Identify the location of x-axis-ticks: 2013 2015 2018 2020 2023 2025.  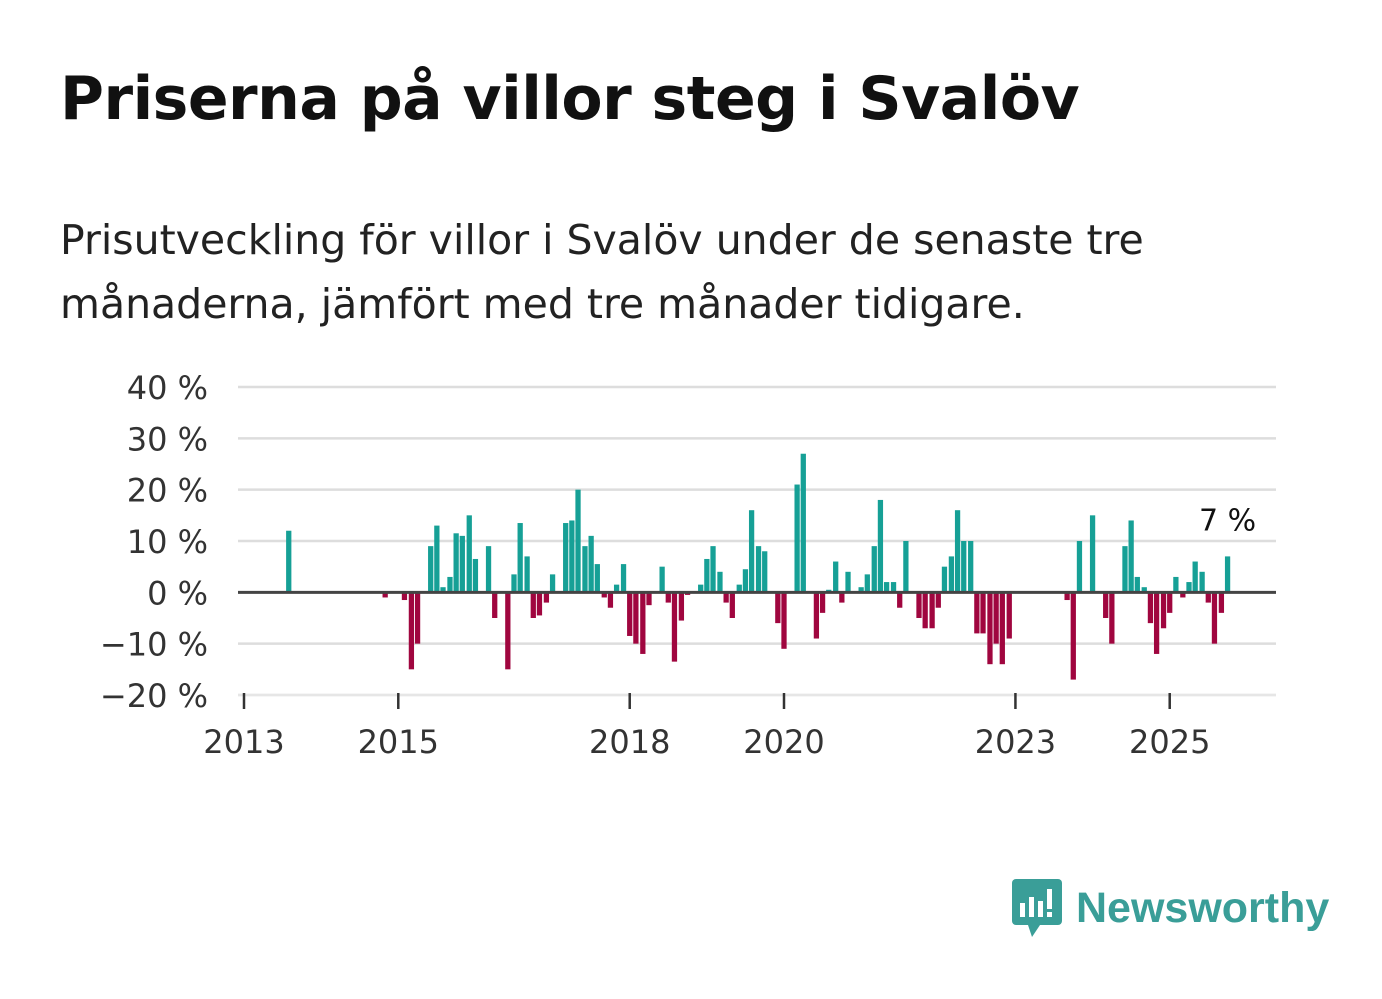
(739, 727).